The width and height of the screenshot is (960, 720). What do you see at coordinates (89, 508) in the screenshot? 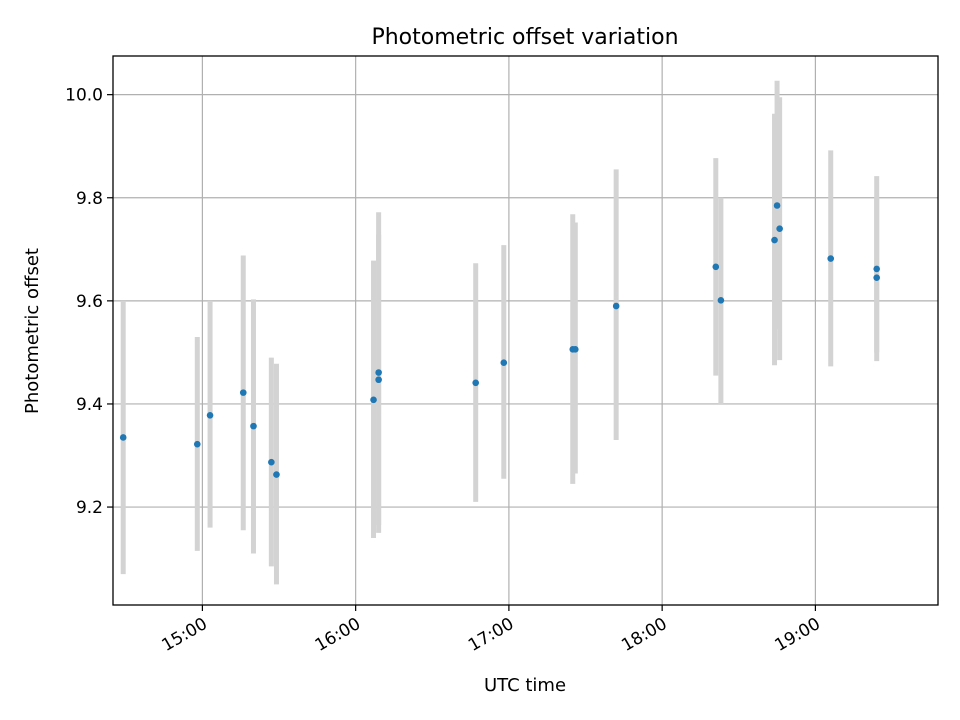
I see `y-tick-label: 9.2` at bounding box center [89, 508].